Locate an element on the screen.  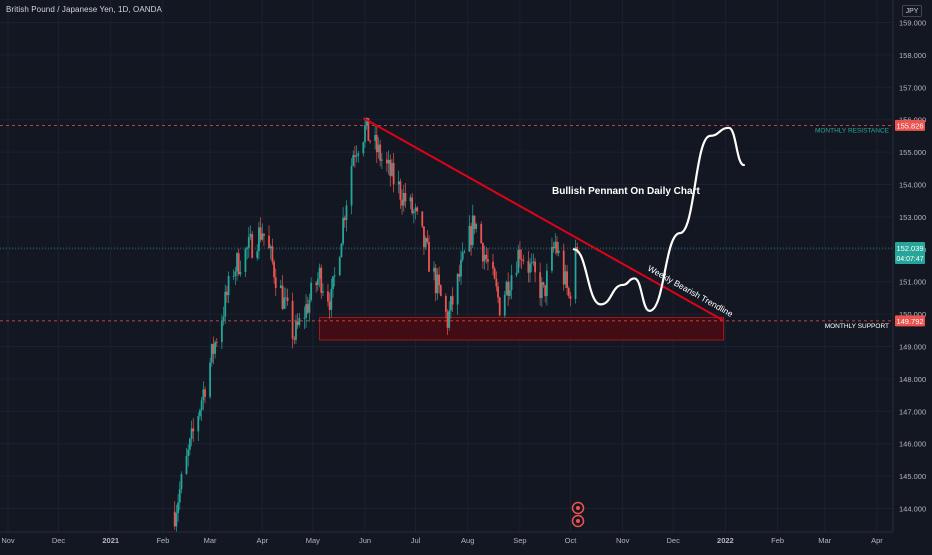
price-tick-label: 144.000 is located at coordinates (912, 509).